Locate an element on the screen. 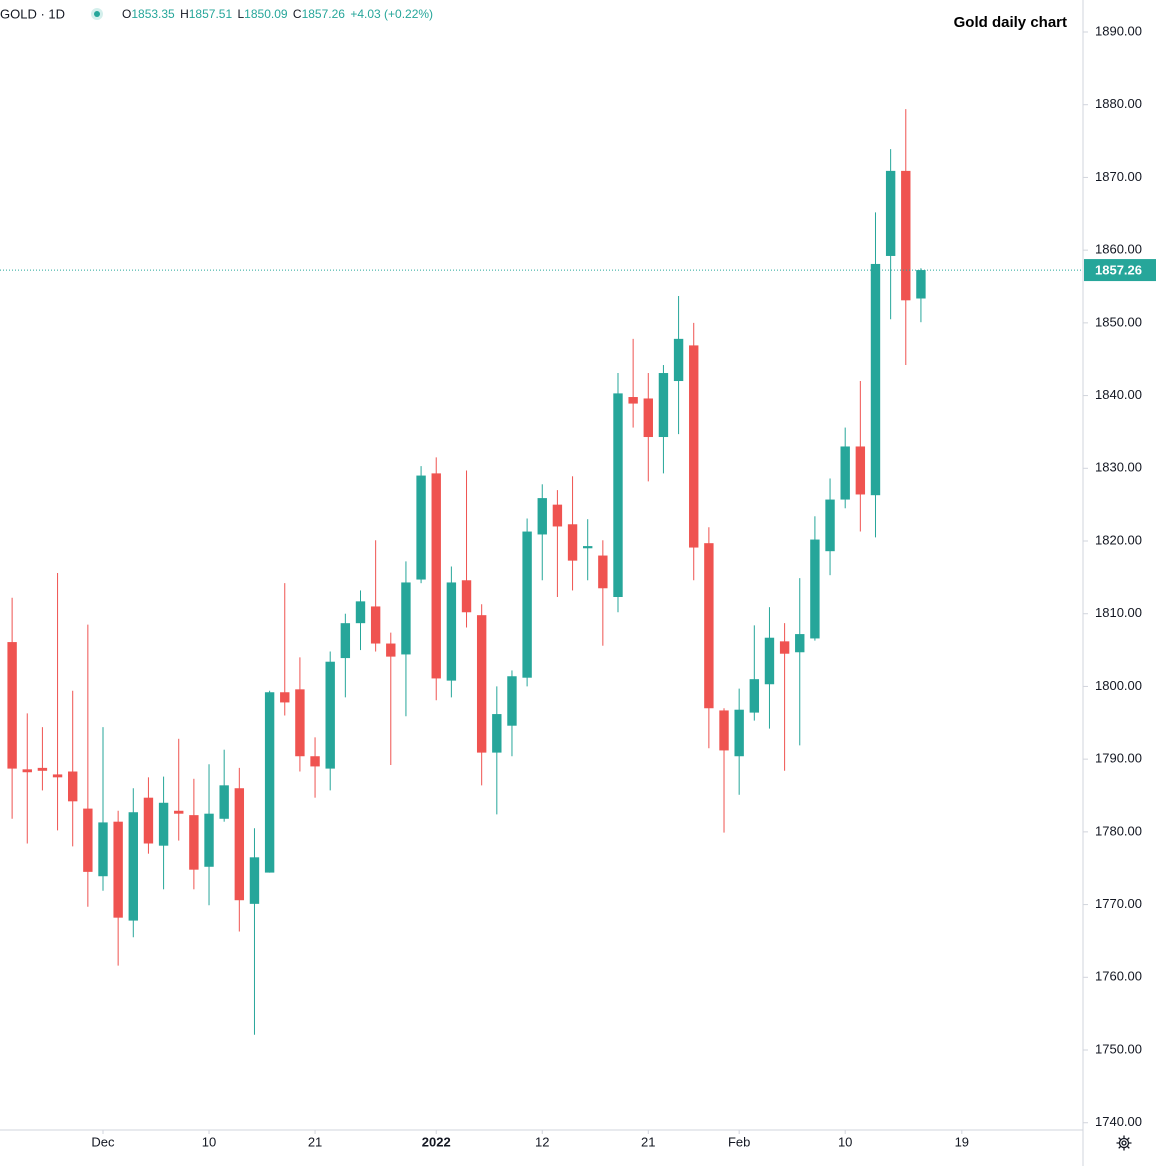 This screenshot has width=1156, height=1166. y-tick-label: 1870.00 is located at coordinates (1118, 176).